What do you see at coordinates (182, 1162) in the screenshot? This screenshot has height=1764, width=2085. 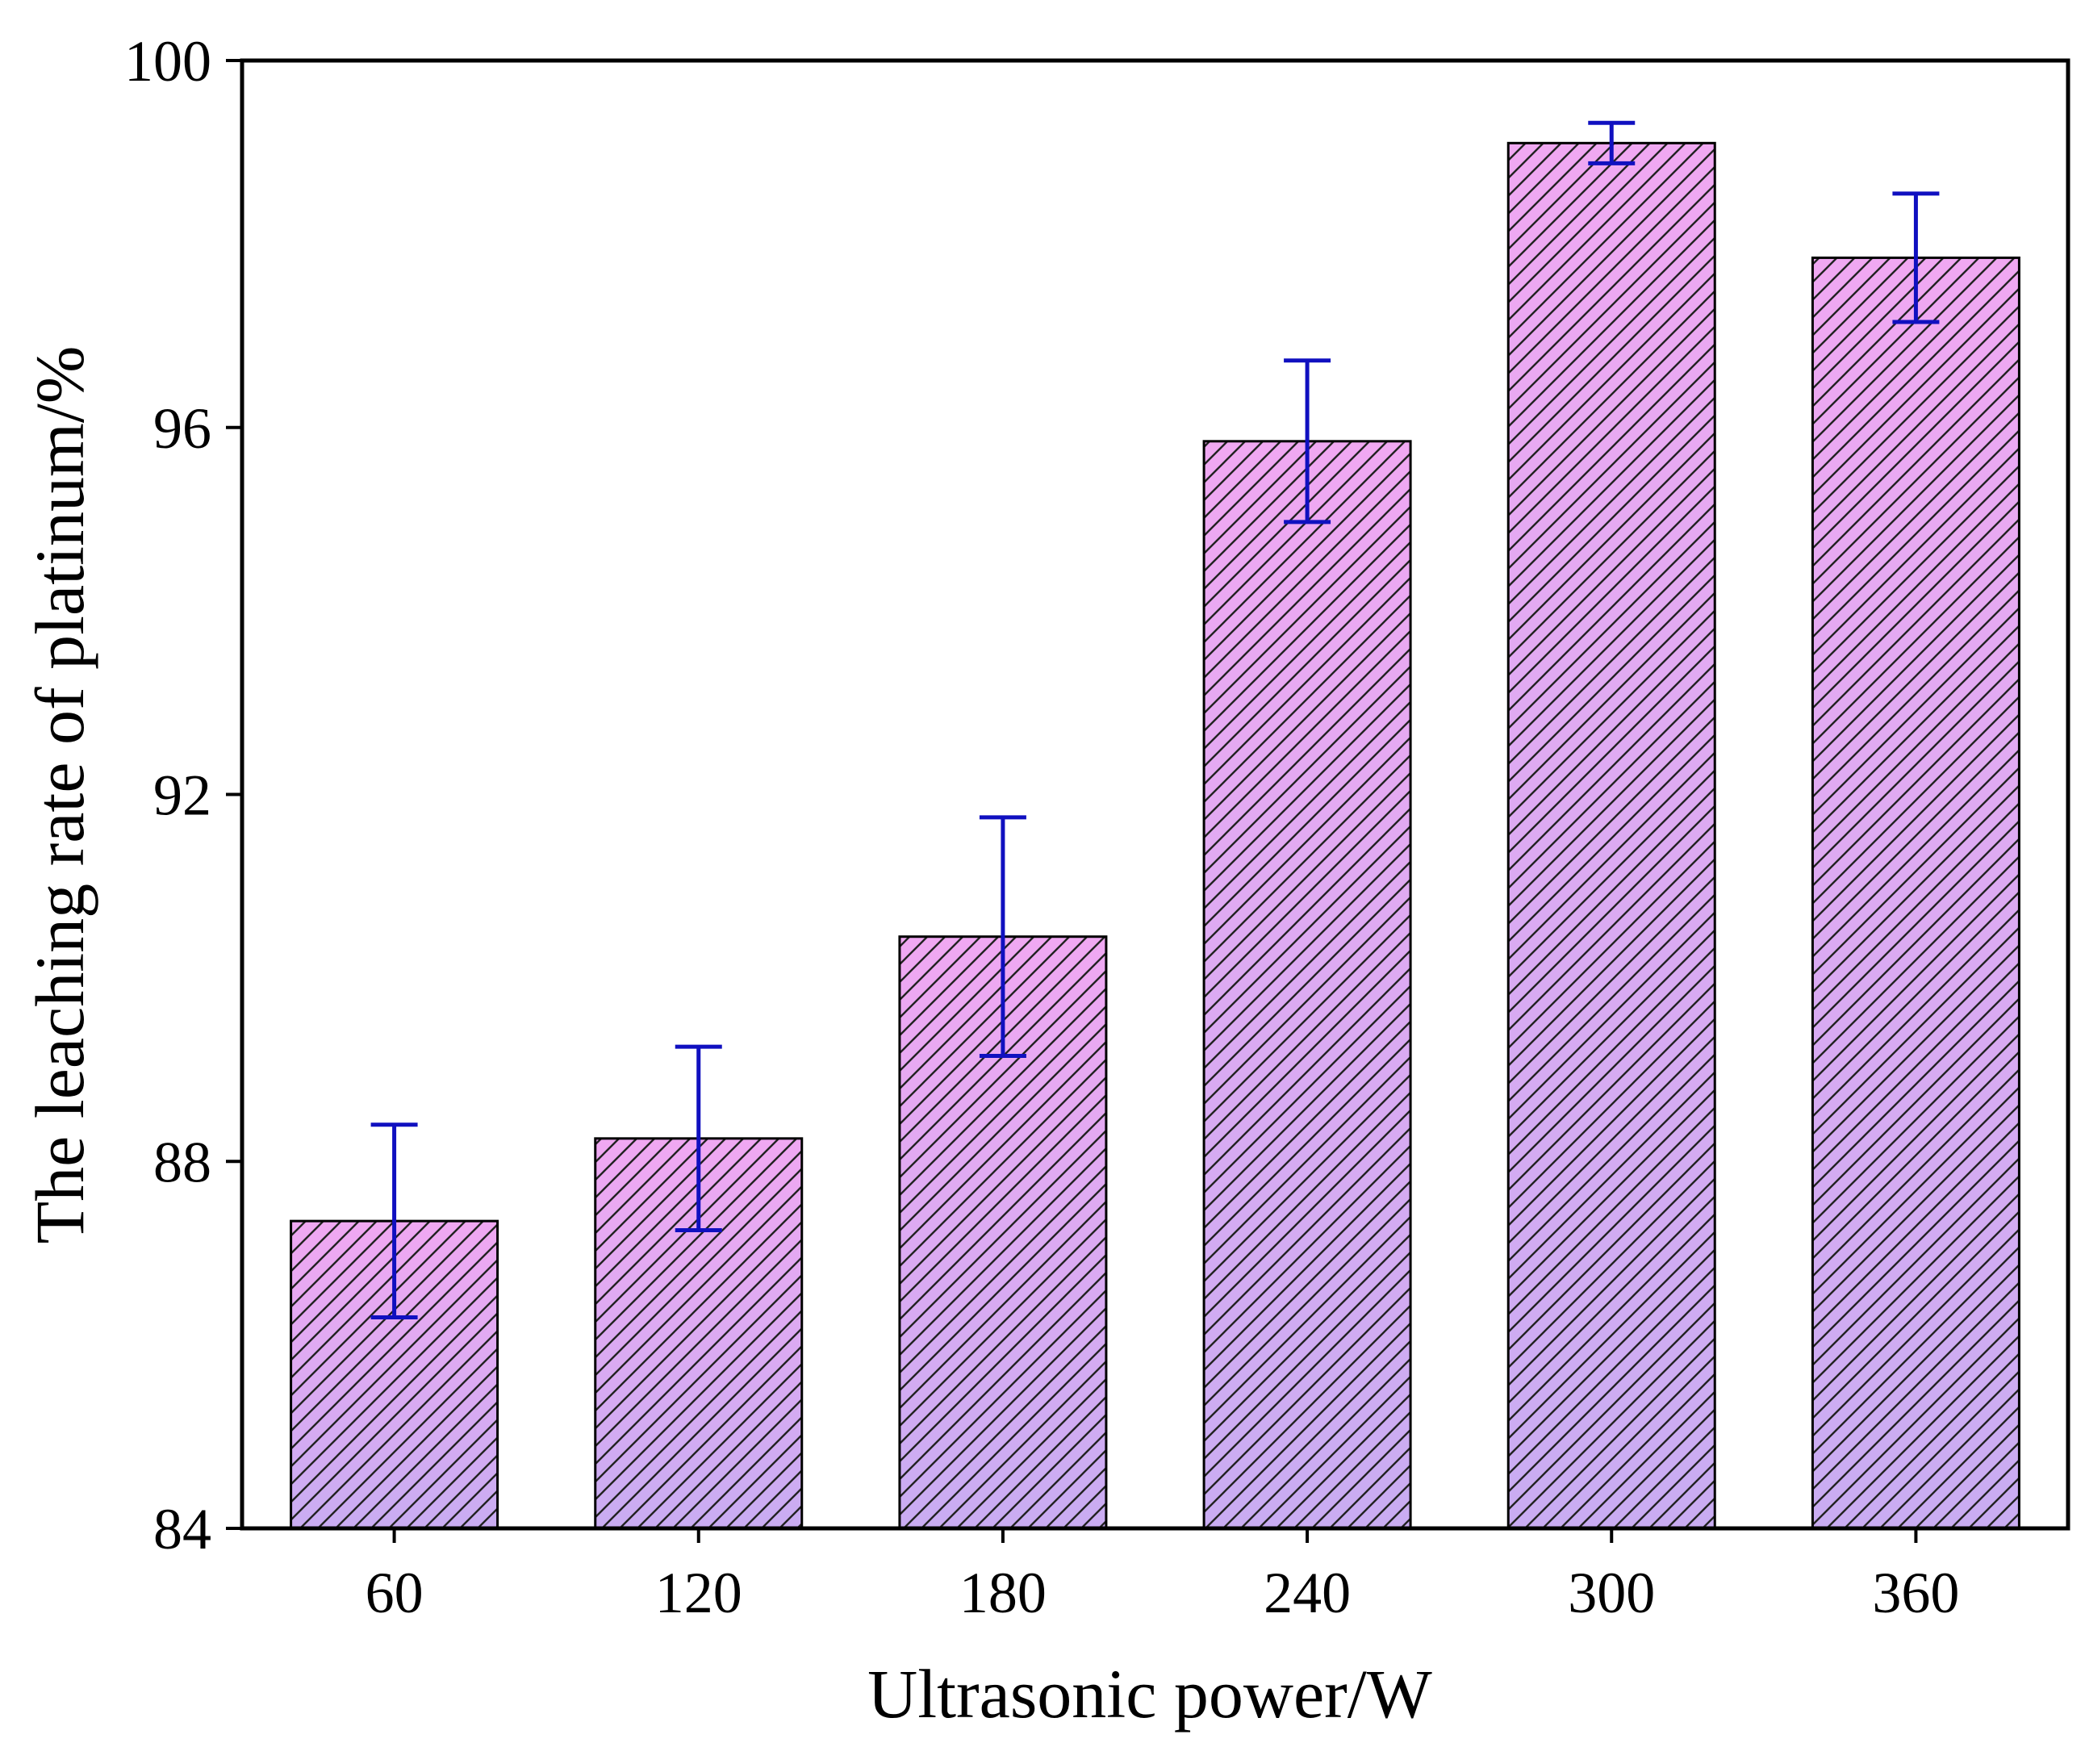 I see `y-tick-label-88: 88` at bounding box center [182, 1162].